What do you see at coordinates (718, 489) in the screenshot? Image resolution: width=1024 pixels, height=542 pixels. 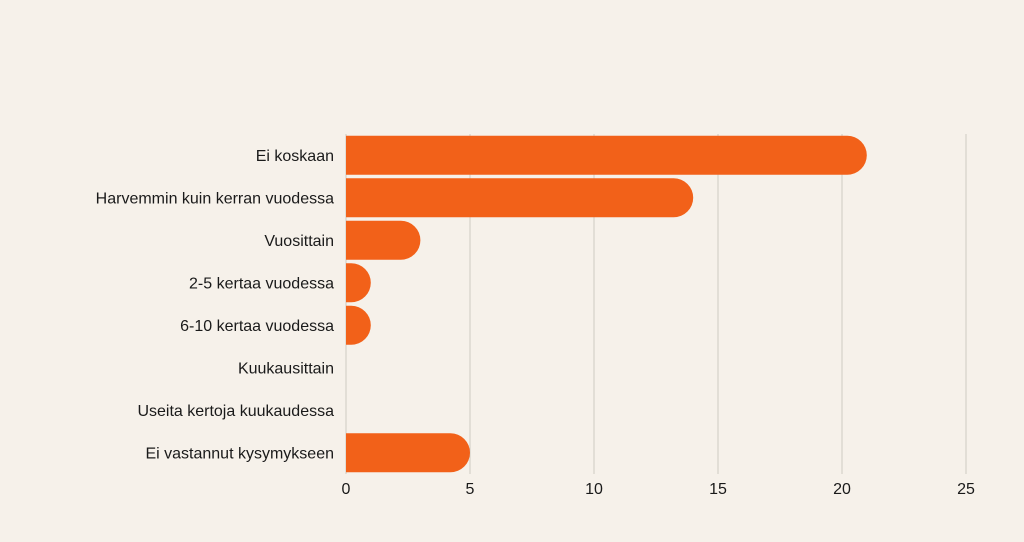 I see `x-tick-label: 15` at bounding box center [718, 489].